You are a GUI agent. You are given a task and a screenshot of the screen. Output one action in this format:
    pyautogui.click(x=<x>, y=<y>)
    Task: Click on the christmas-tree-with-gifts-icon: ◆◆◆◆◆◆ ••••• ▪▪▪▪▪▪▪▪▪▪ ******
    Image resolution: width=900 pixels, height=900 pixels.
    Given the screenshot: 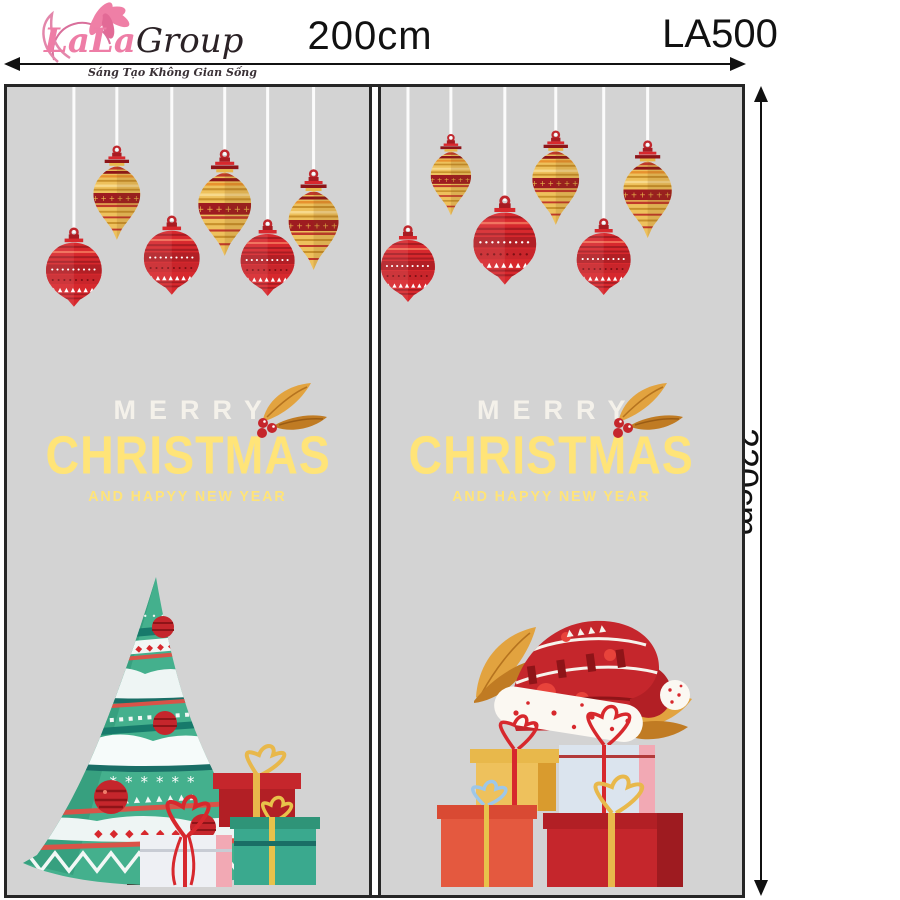 What is the action you would take?
    pyautogui.click(x=171, y=732)
    